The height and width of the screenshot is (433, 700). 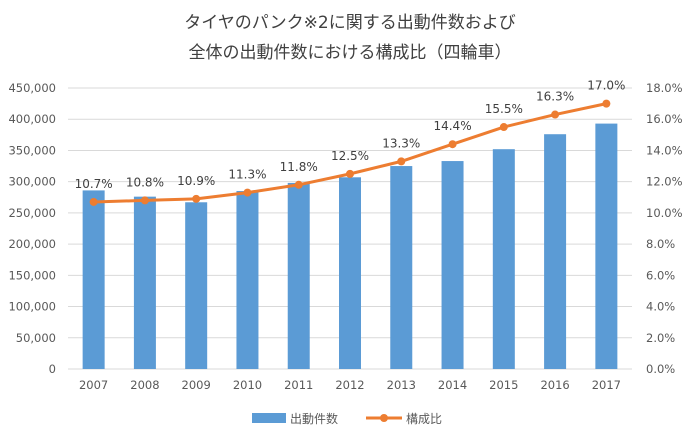 I want to click on x-tick-label: 2016, so click(x=554, y=385).